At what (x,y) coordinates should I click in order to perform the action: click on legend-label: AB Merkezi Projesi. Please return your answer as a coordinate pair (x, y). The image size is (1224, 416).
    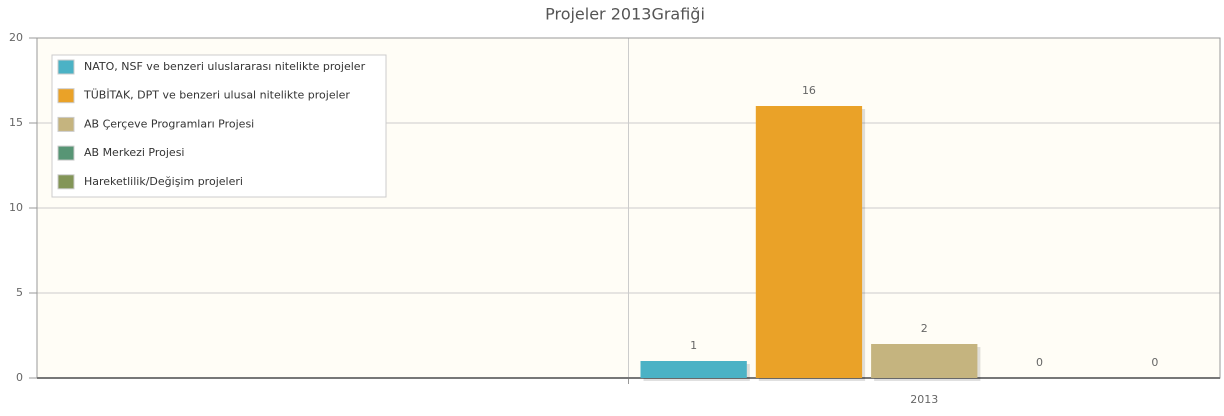
    Looking at the image, I should click on (134, 152).